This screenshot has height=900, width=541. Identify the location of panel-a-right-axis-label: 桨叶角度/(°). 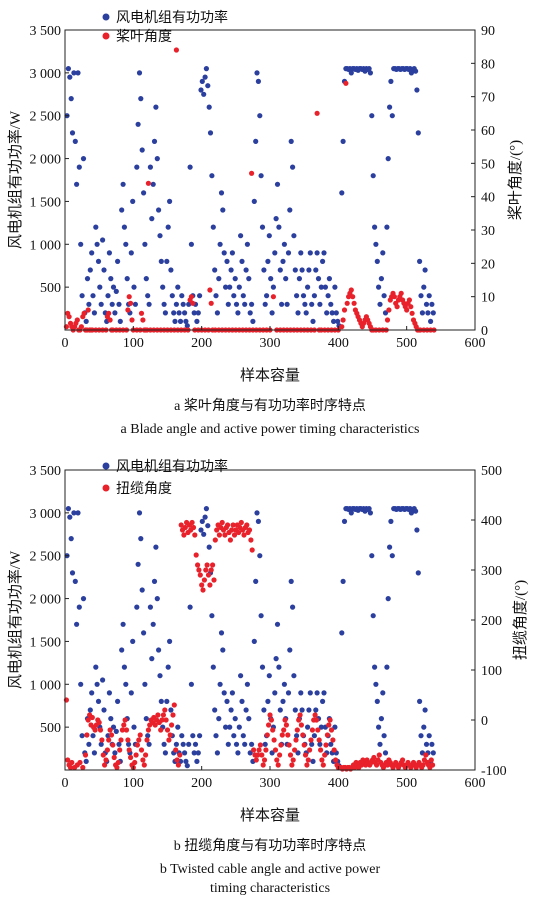
(515, 180).